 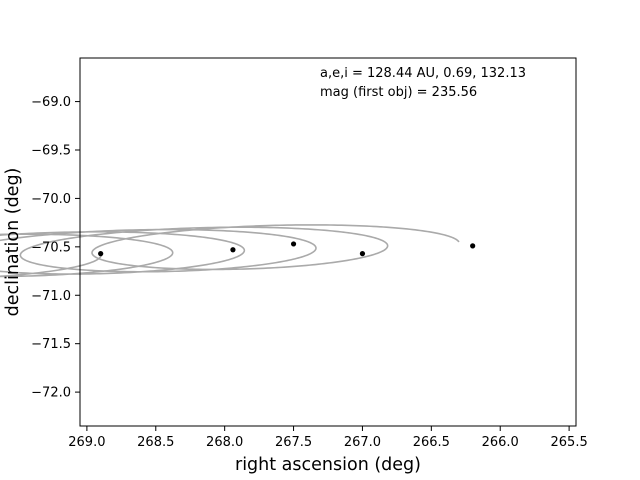 What do you see at coordinates (569, 442) in the screenshot?
I see `x-tick-label: 265.5` at bounding box center [569, 442].